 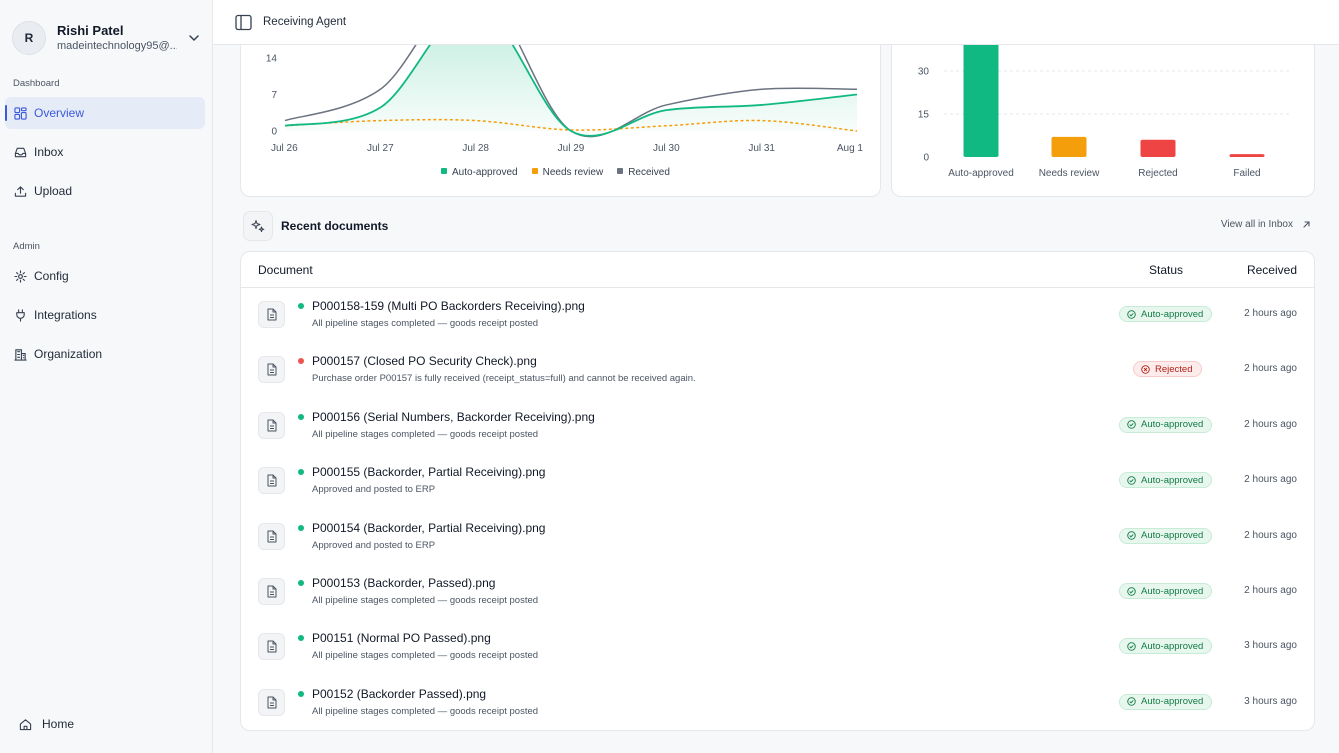 I want to click on document-name: P00151 (Normal PO Passed).png, so click(x=401, y=638).